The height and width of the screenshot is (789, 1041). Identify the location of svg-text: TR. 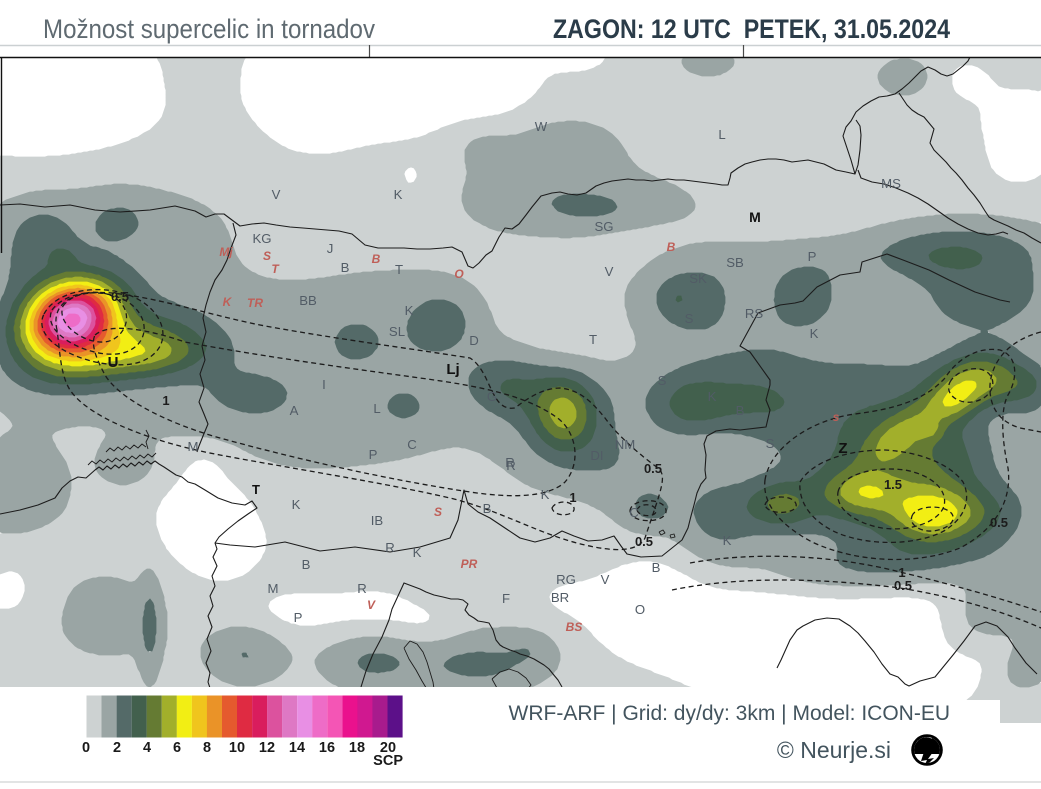
(255, 303).